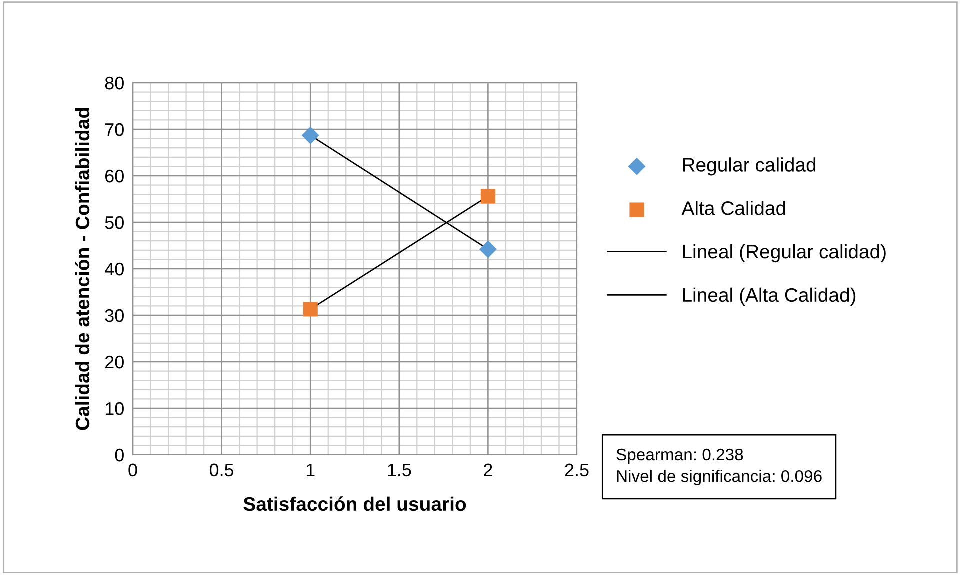  Describe the element at coordinates (114, 83) in the screenshot. I see `y-tick-label: 80` at that location.